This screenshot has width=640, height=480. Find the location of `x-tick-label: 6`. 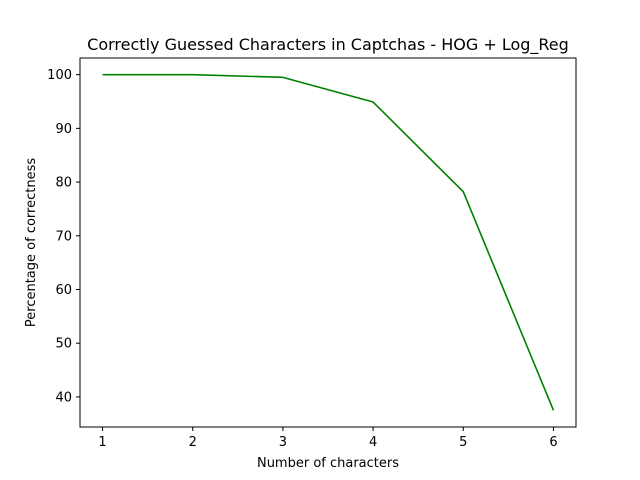

x-tick-label: 6 is located at coordinates (553, 442).